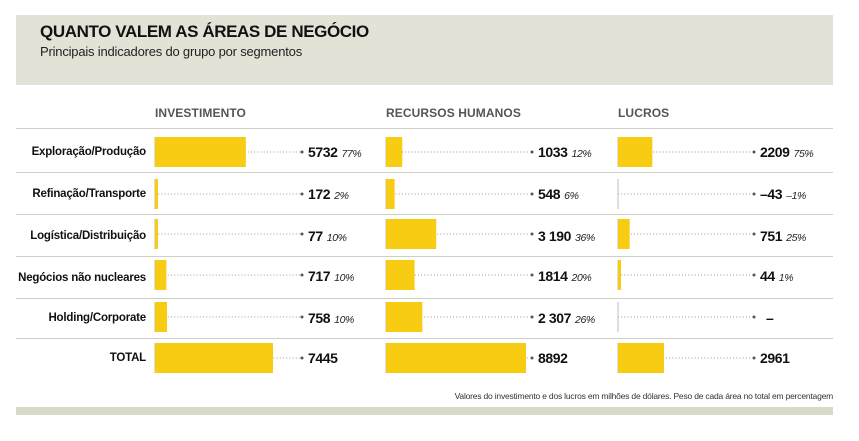 This screenshot has height=441, width=859. I want to click on value-label: –43 –1%, so click(783, 194).